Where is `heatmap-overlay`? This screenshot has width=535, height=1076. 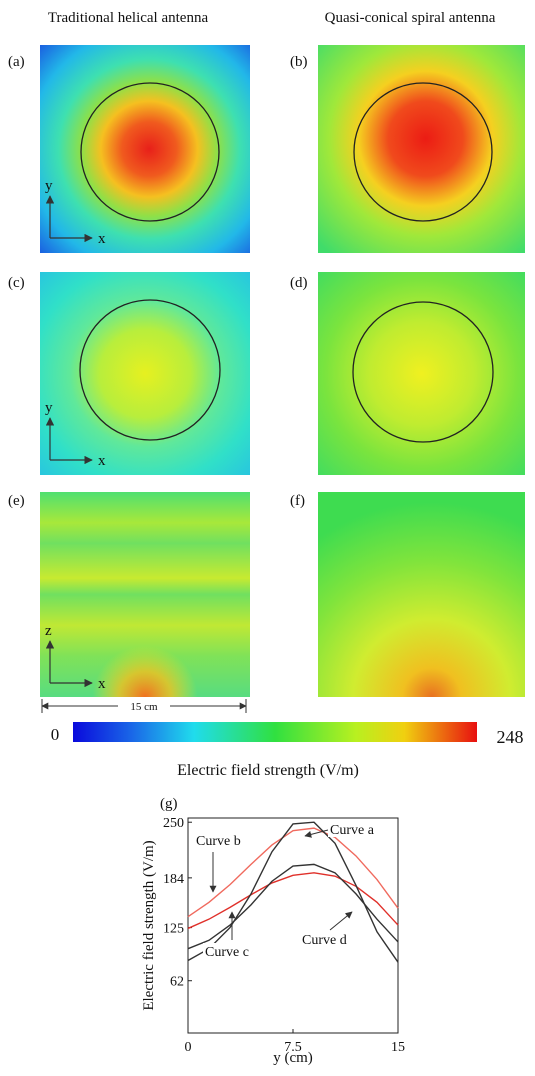
heatmap-overlay is located at coordinates (145, 594).